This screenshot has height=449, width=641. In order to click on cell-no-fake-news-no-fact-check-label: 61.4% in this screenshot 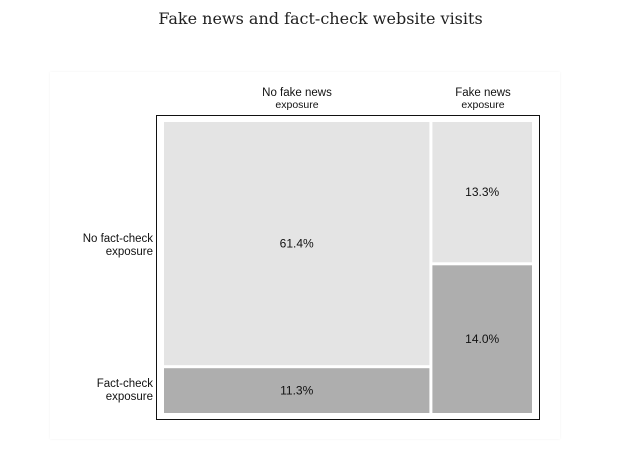, I will do `click(297, 244)`.